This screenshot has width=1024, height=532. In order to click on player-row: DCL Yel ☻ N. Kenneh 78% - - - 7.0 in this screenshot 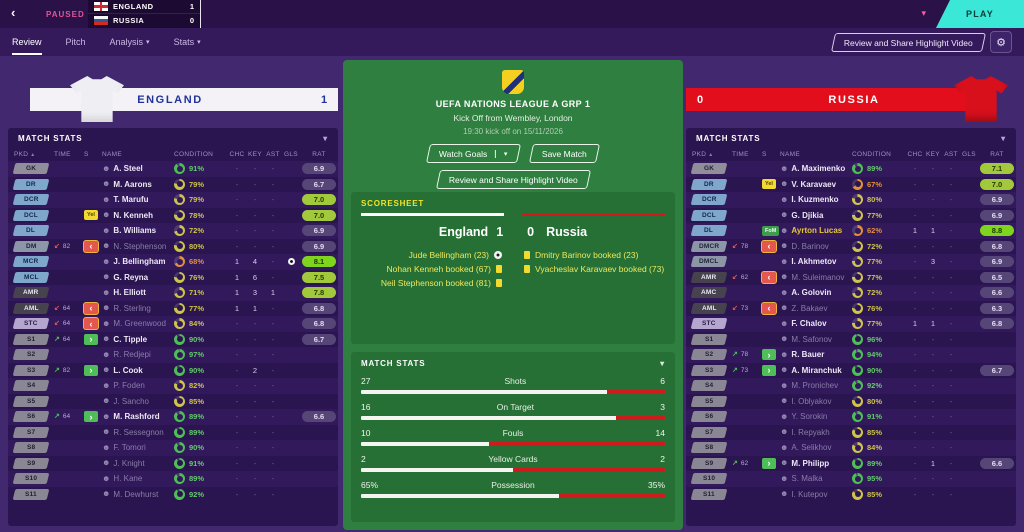, I will do `click(173, 215)`.